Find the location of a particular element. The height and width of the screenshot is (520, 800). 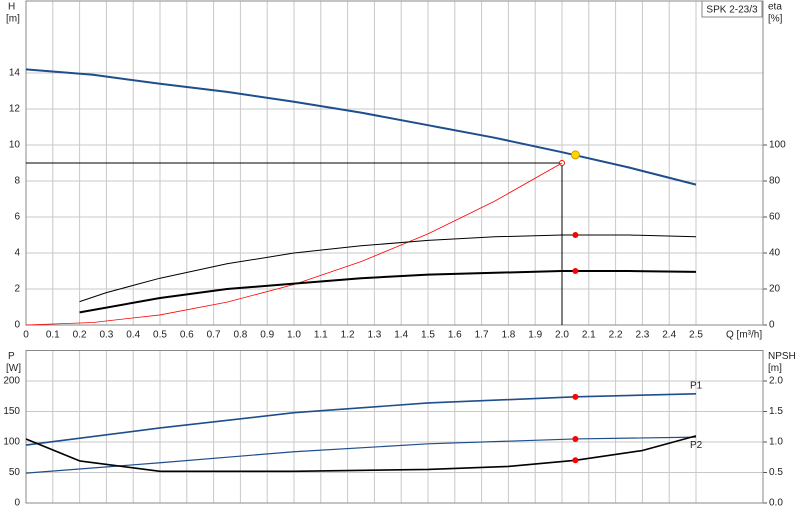

x-tick-label: 2.1 is located at coordinates (589, 335).